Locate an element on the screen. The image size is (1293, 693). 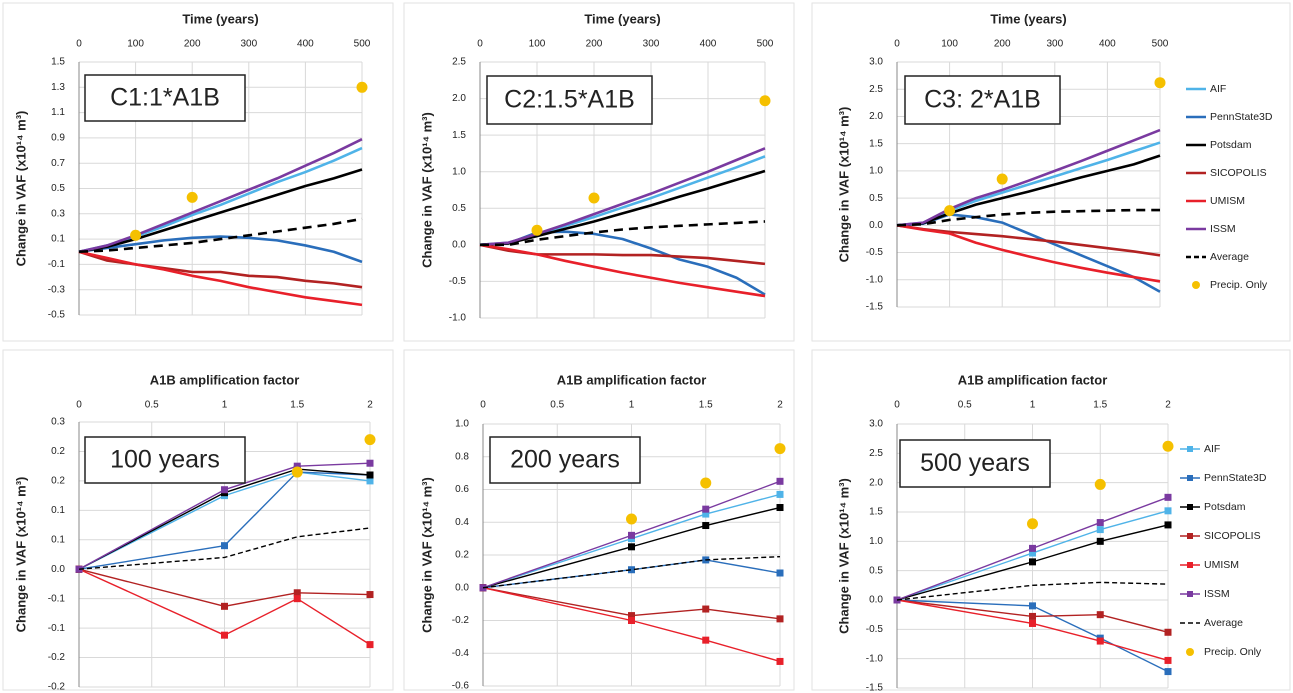
x-axis-title: A1B amplification factor is located at coordinates (225, 379).